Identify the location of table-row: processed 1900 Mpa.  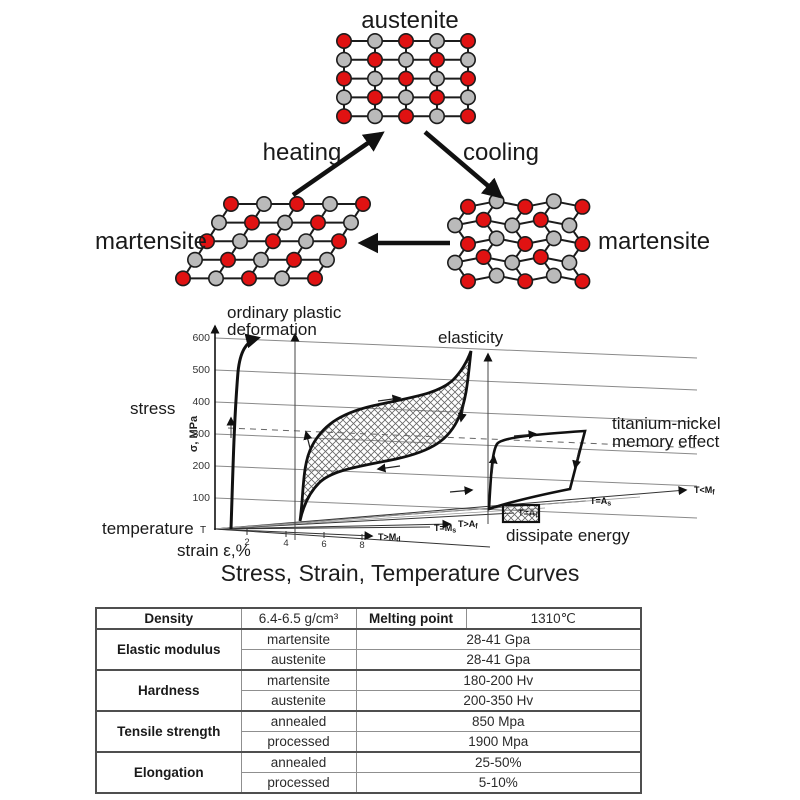
(369, 742).